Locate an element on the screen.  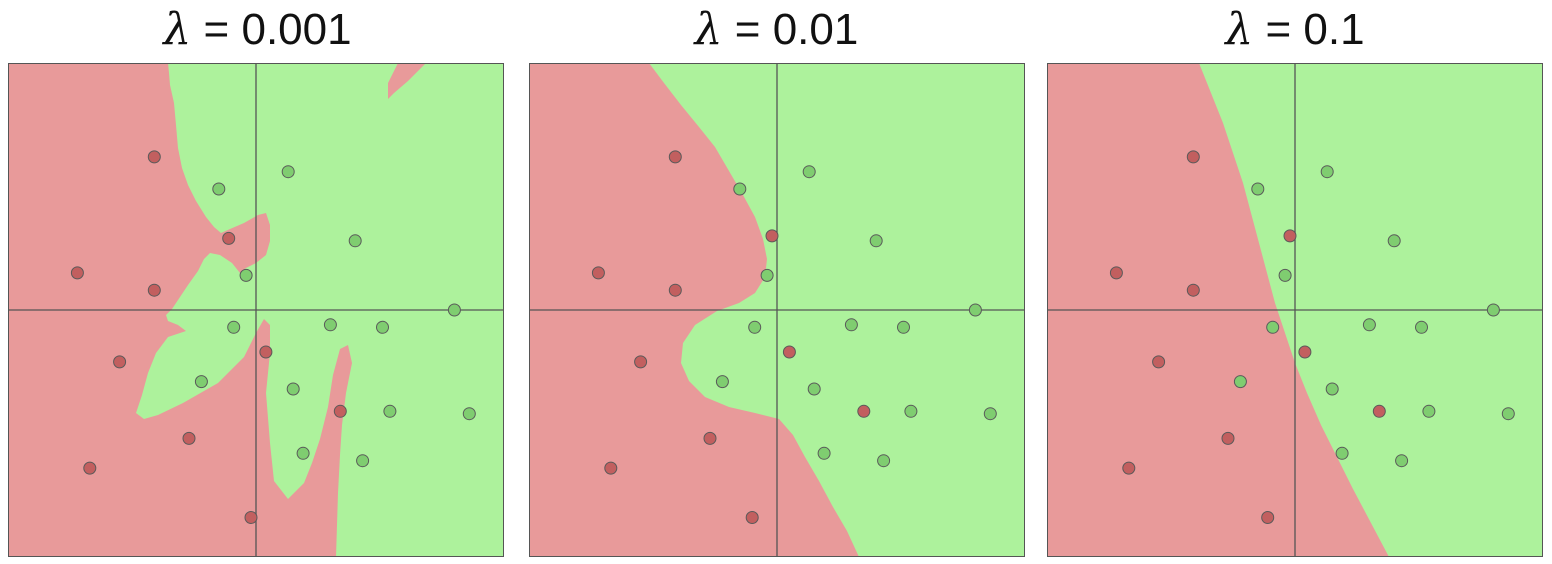
lambda-value: = 0.1 is located at coordinates (1315, 29).